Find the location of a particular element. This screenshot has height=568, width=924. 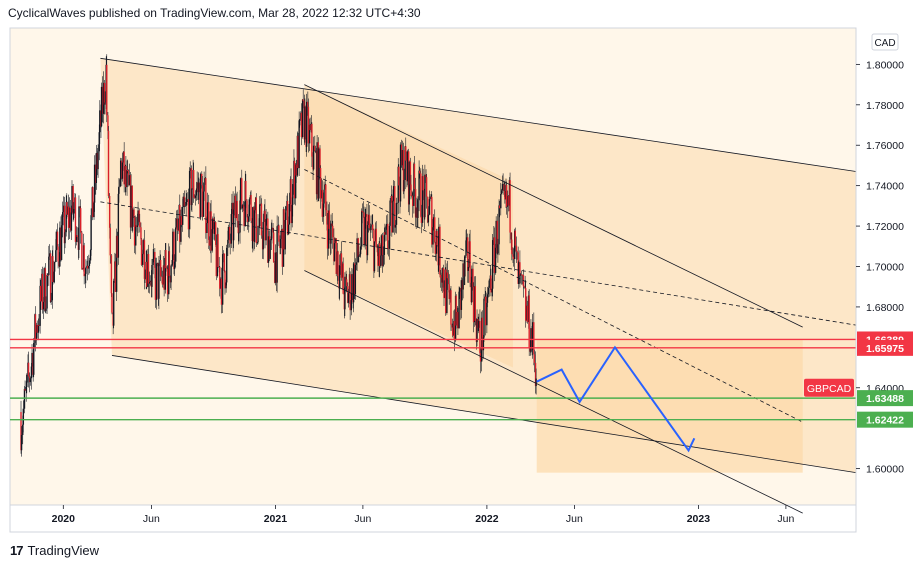

price-level-badge: 1.62422 is located at coordinates (885, 421).